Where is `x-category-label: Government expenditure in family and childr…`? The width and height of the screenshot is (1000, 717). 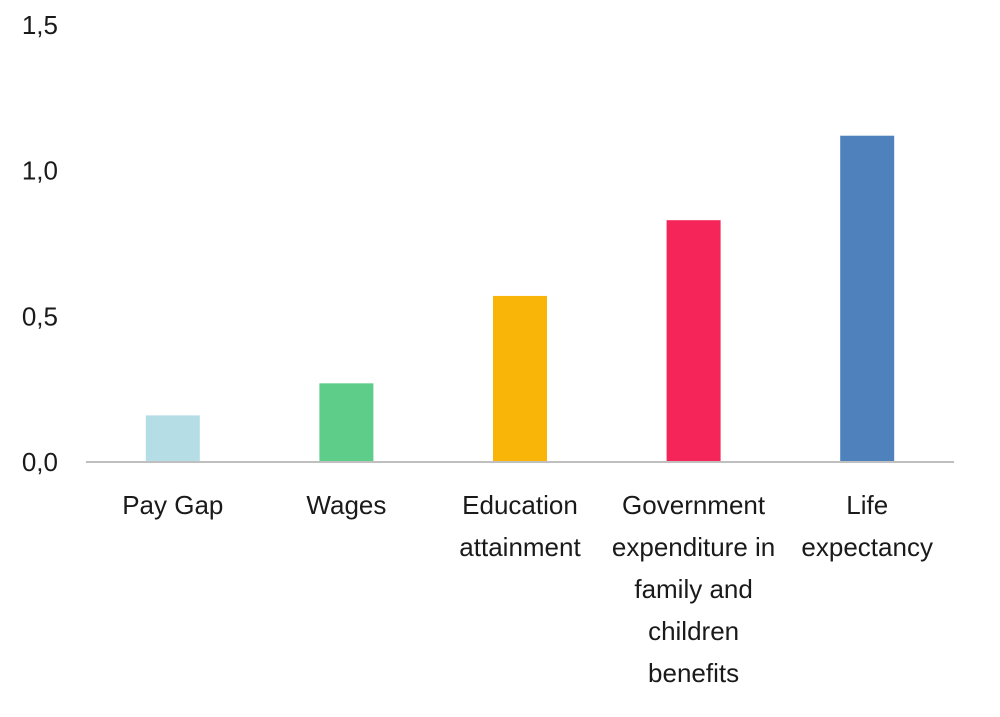
x-category-label: Government expenditure in family and childr… is located at coordinates (693, 589).